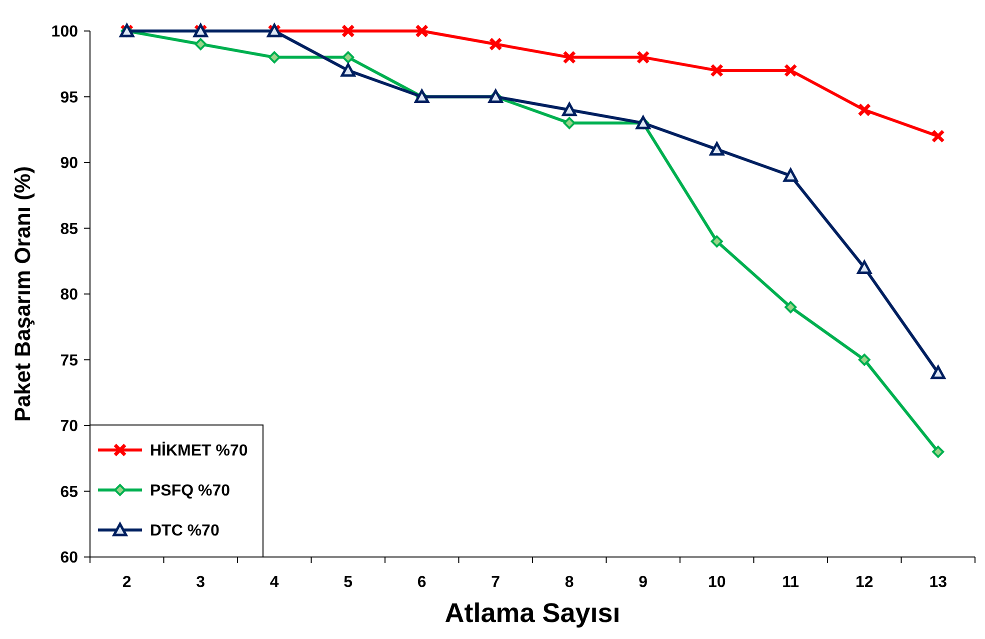 This screenshot has height=639, width=985. What do you see at coordinates (69, 361) in the screenshot?
I see `y-tick-label: 75` at bounding box center [69, 361].